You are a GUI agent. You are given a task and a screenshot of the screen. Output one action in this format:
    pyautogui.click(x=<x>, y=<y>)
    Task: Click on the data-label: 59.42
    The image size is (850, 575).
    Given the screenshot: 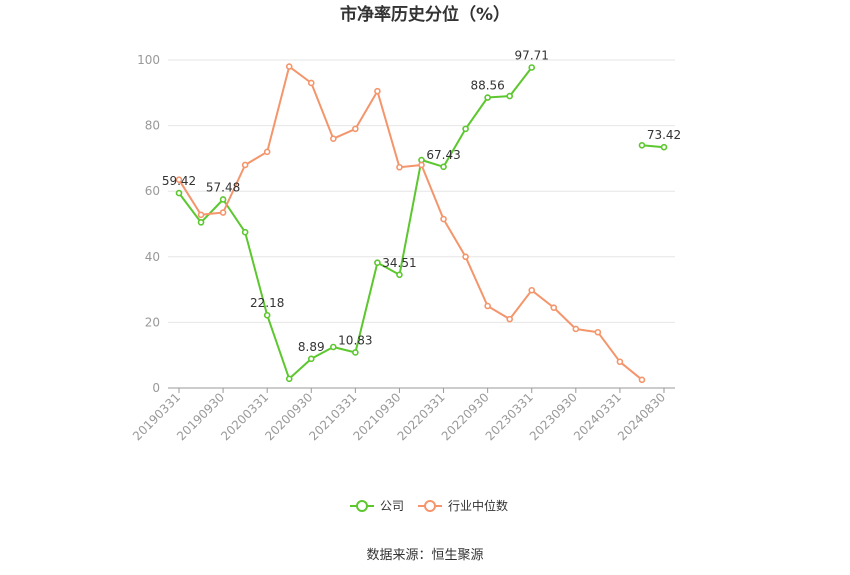 What is the action you would take?
    pyautogui.click(x=179, y=181)
    